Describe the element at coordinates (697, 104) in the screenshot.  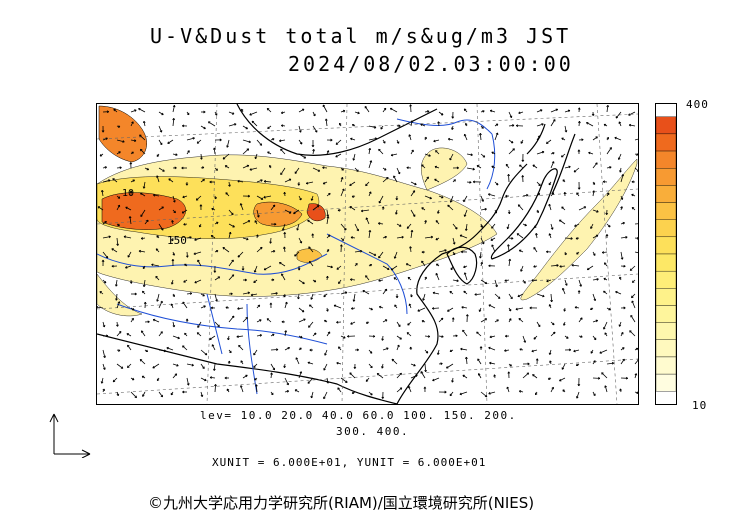
I see `colorbar-max-label: 400` at that location.